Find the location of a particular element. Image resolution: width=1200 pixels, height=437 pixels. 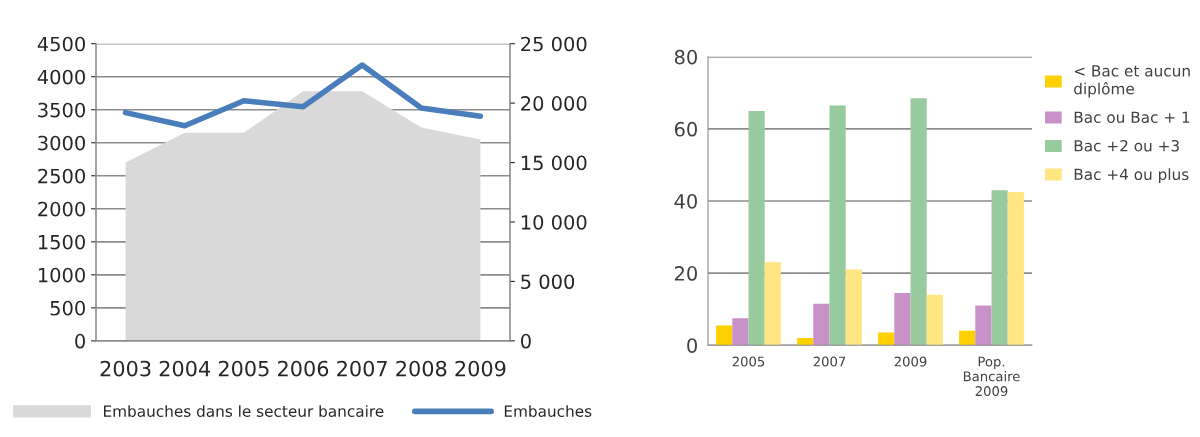

y-tick-label: 20 is located at coordinates (685, 273).